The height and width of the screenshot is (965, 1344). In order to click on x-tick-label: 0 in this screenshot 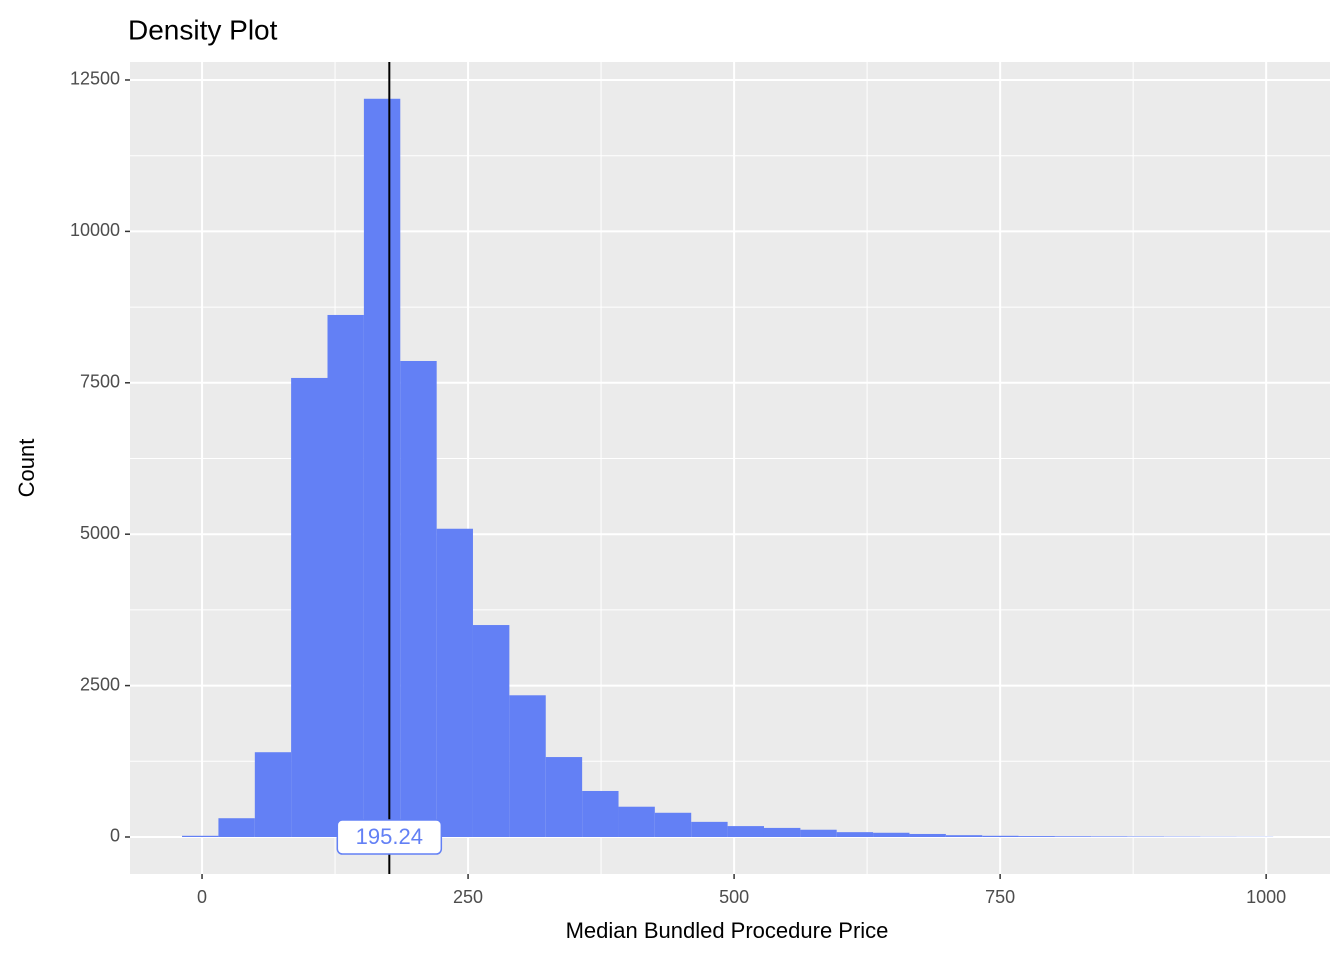, I will do `click(202, 897)`.